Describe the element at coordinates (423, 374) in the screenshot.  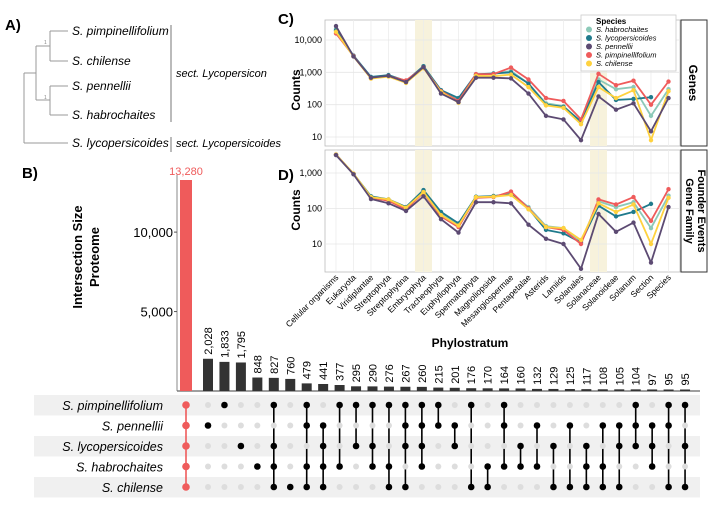
I see `bar-value-label: 260` at that location.